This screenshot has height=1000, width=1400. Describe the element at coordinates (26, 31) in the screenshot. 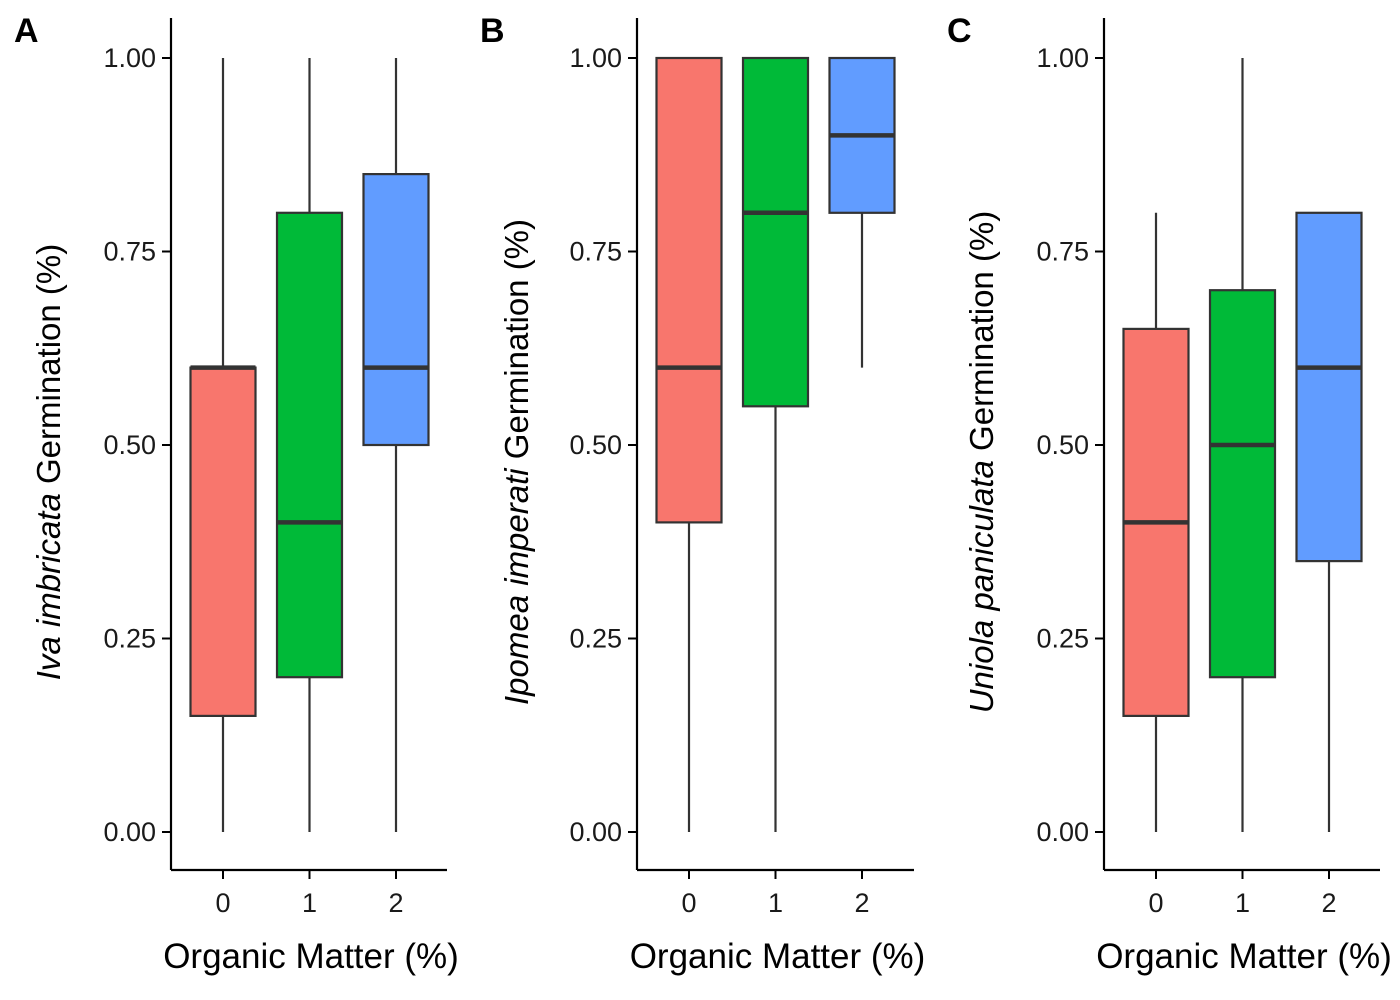

I see `panel-tag: A` at that location.